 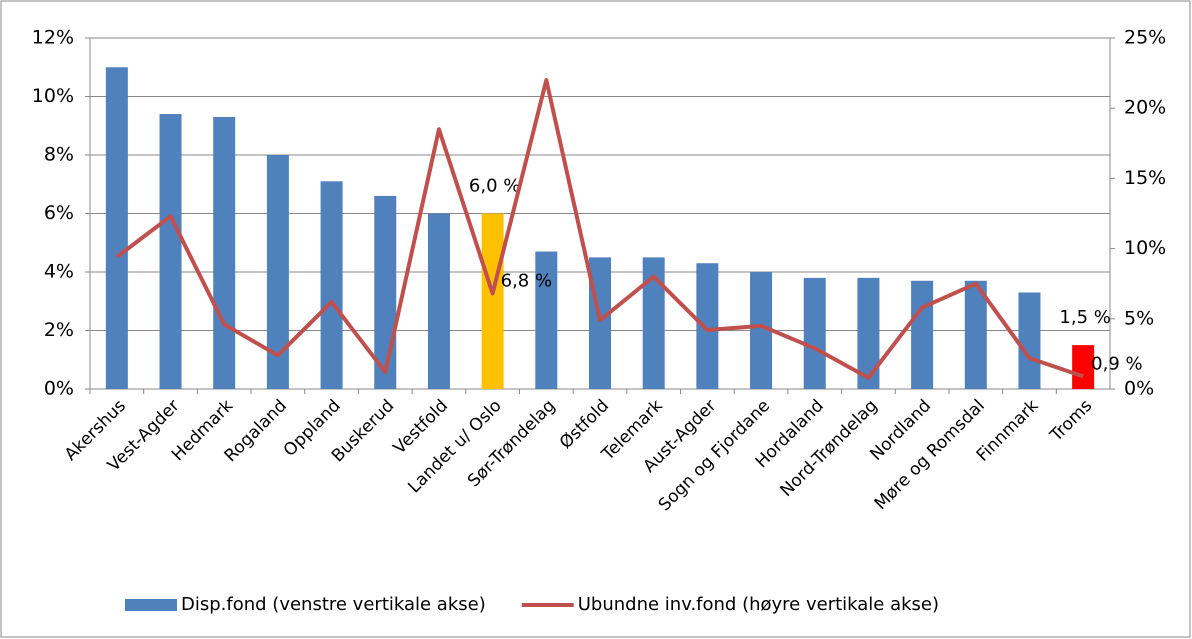 I want to click on y-tick-label: 6%, so click(x=59, y=213).